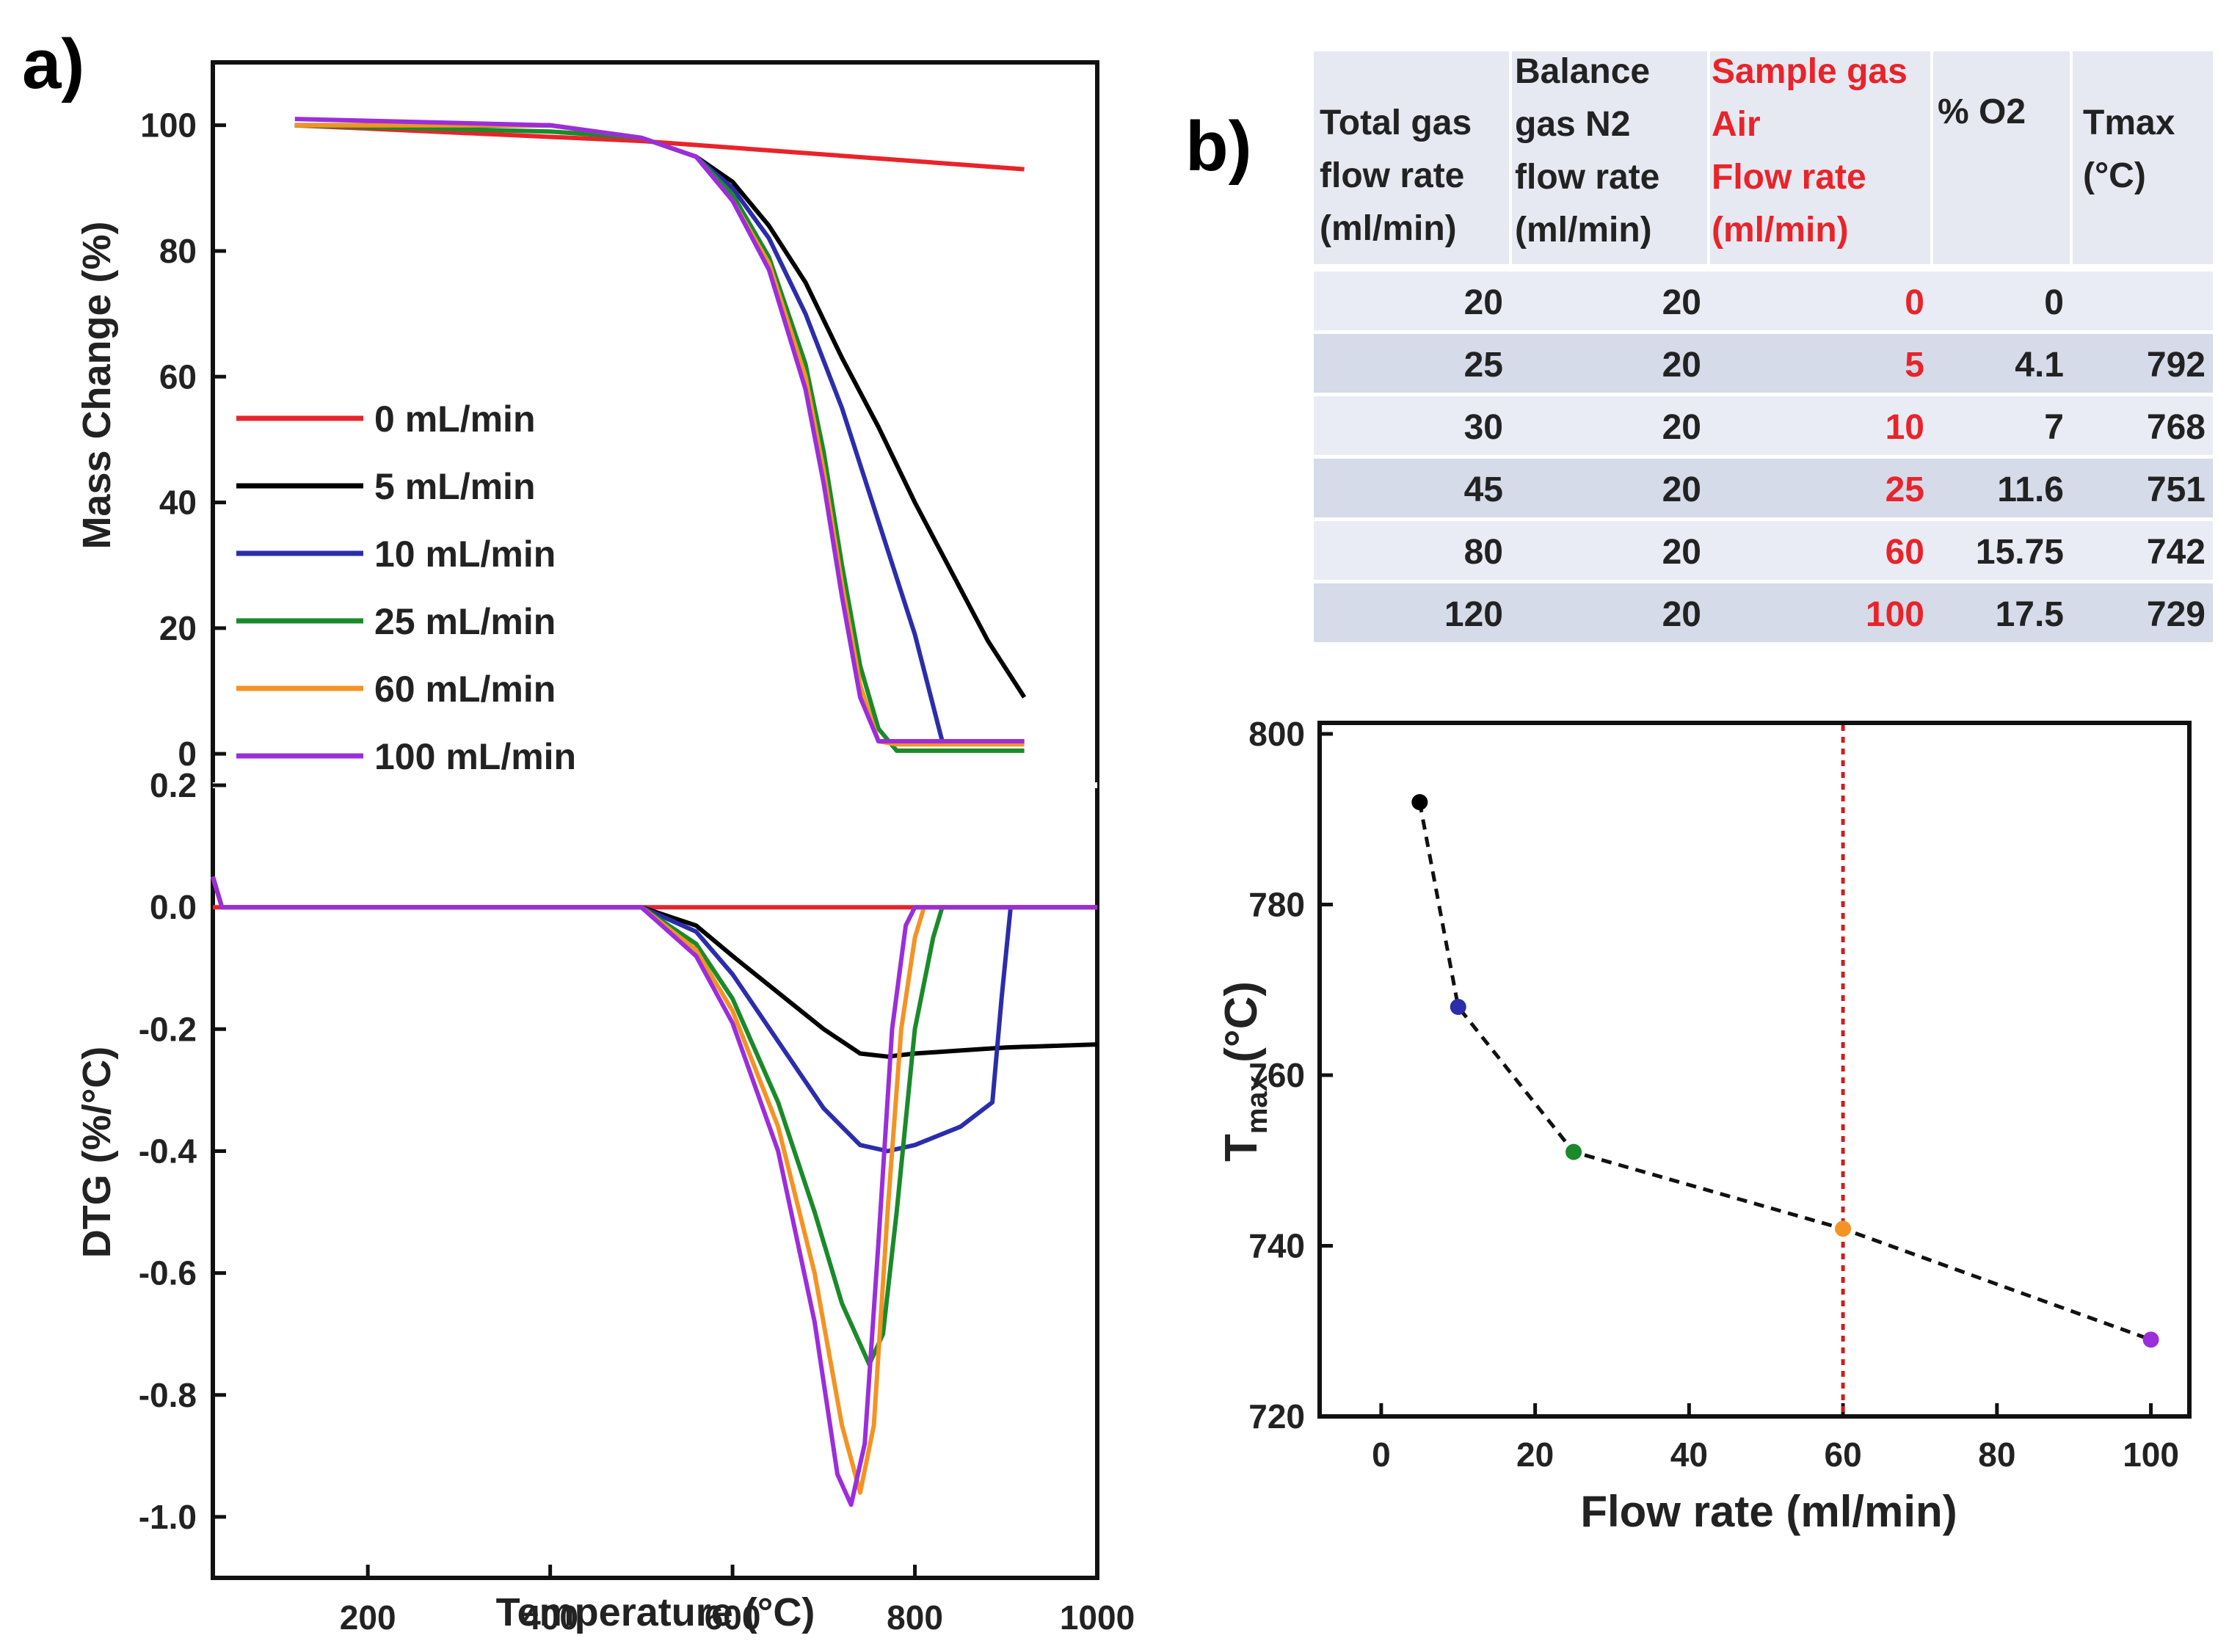 The width and height of the screenshot is (2240, 1652). What do you see at coordinates (465, 689) in the screenshot?
I see `legend-label-60-ml-min: 60 mL/min` at bounding box center [465, 689].